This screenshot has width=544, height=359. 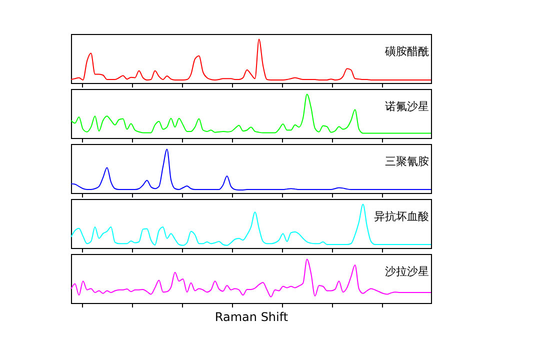 I want to click on series-label: 三聚氰胺, so click(x=407, y=161).